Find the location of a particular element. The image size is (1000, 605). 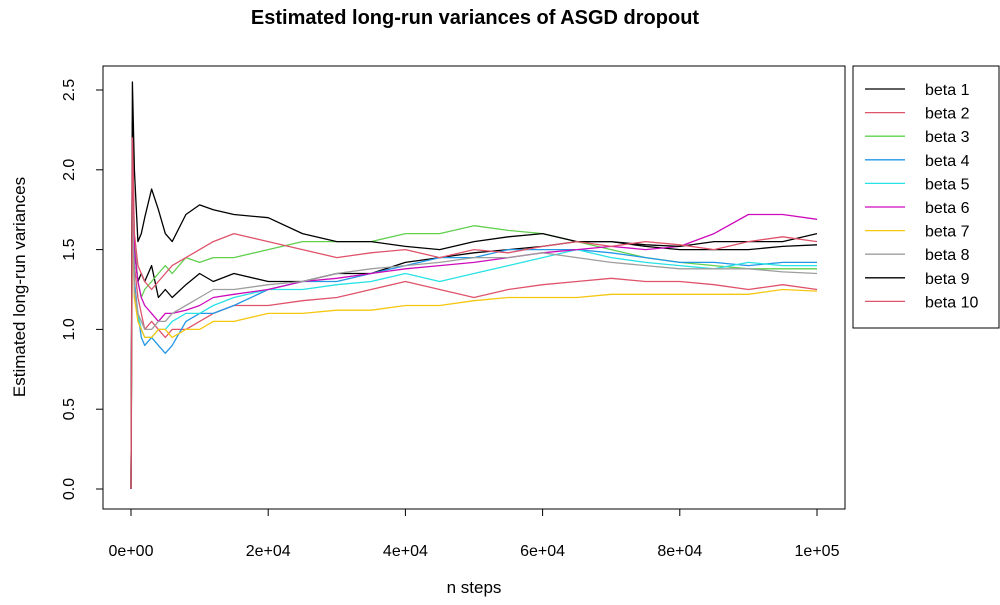

y-tick-label: 0.0 is located at coordinates (69, 489).